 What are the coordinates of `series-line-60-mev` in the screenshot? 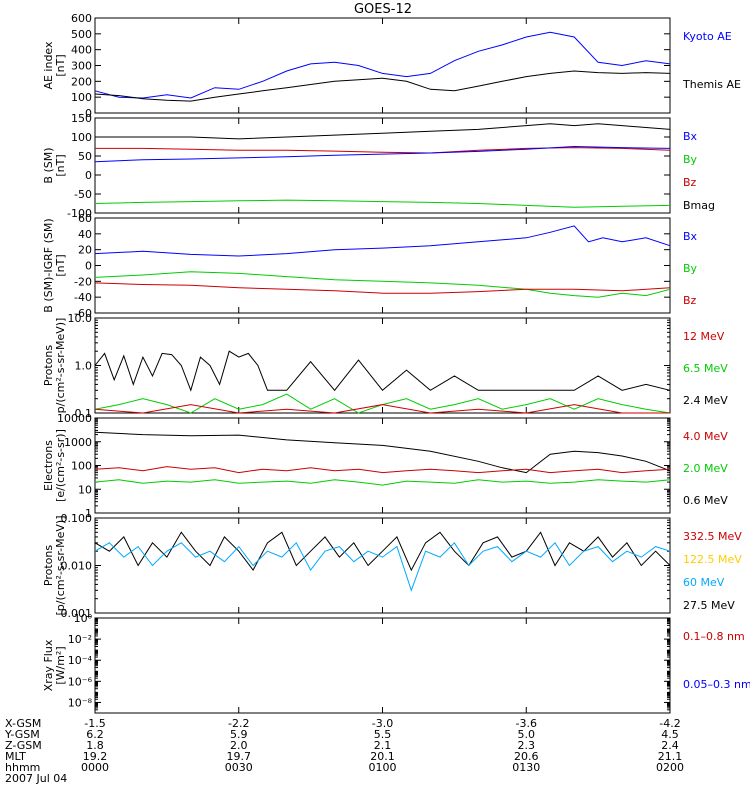 It's located at (382, 566).